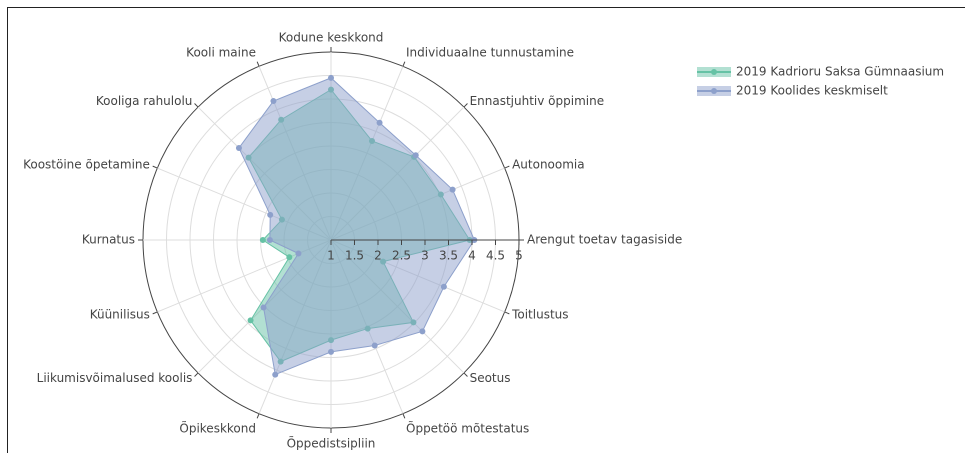 The width and height of the screenshot is (965, 453). I want to click on category-label: Ennastjuhtiv õppimine, so click(537, 101).